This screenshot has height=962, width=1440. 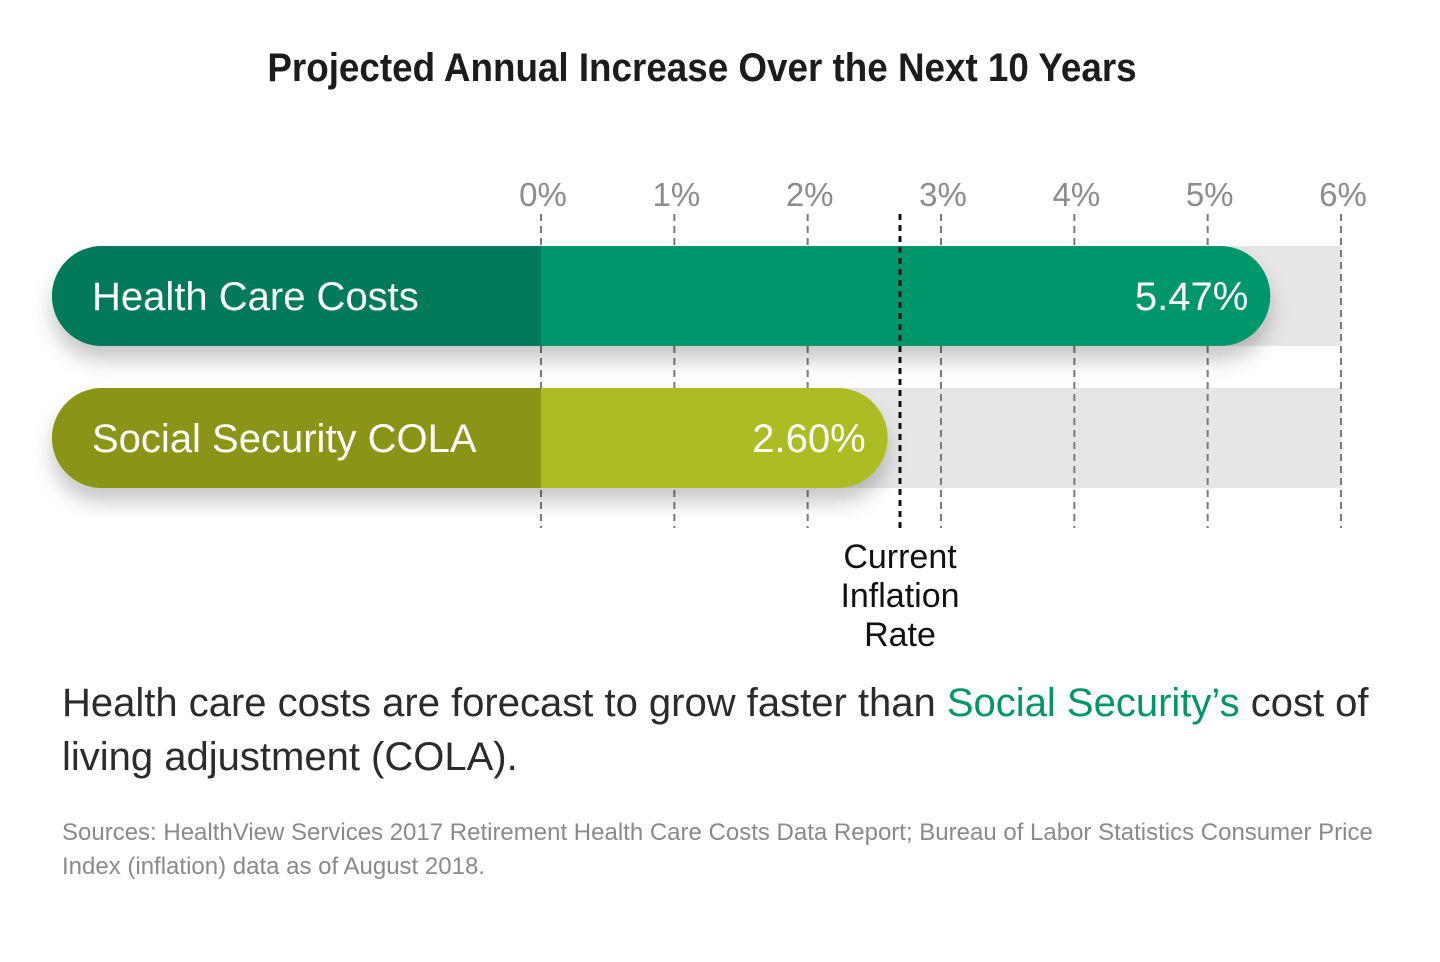 I want to click on category-label: Social Security COLA, so click(x=284, y=439).